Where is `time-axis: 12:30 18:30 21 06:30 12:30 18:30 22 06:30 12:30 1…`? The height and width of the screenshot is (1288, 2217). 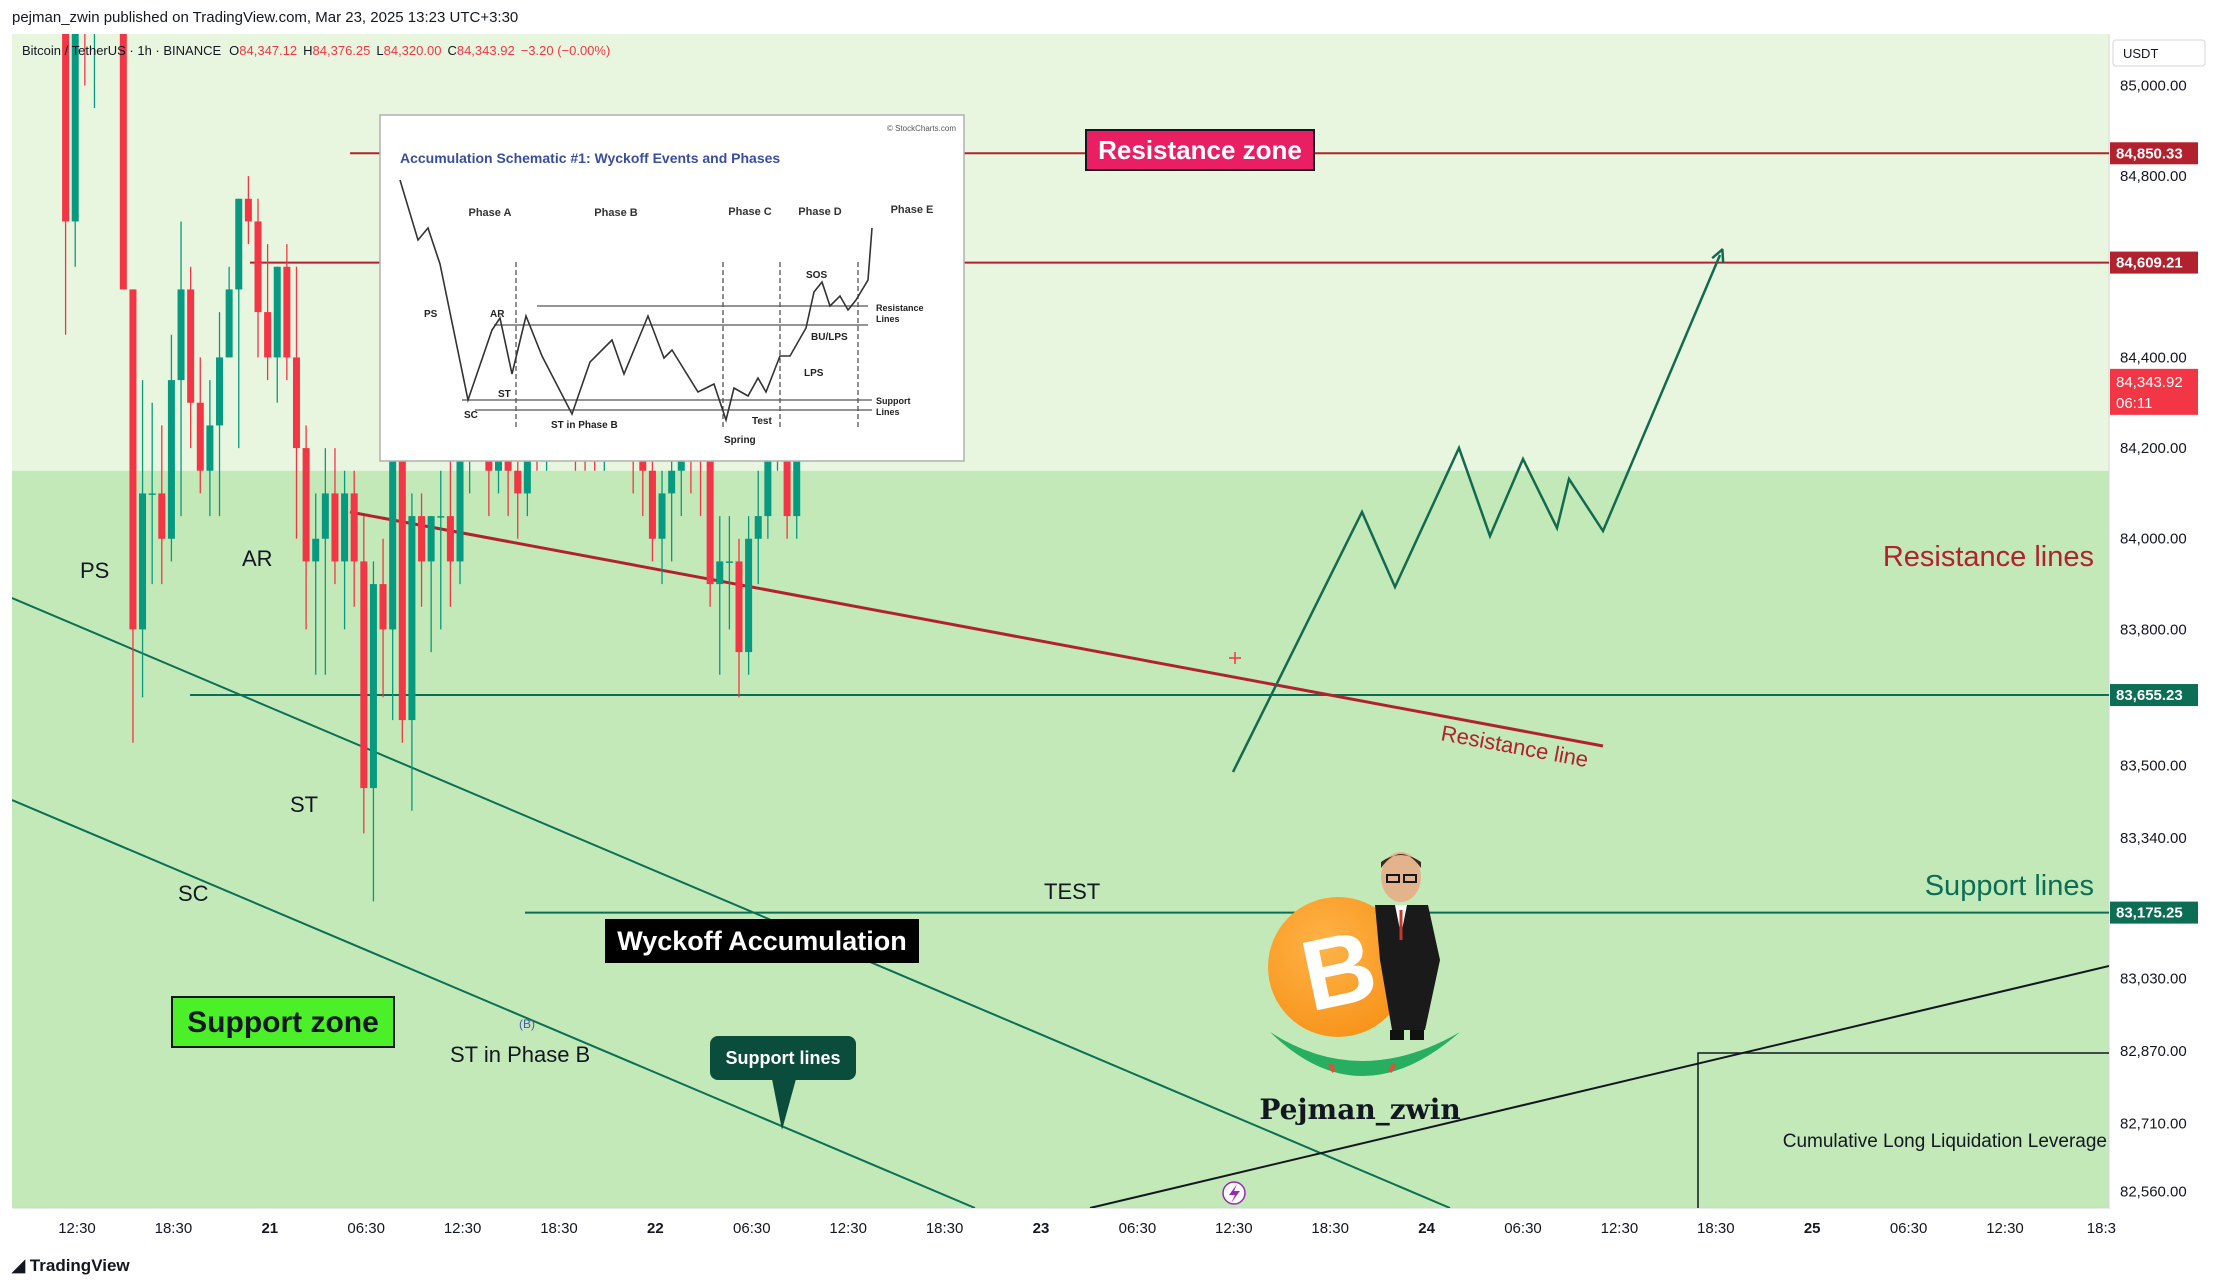
time-axis: 12:30 18:30 21 06:30 12:30 18:30 22 06:30 12:30 1… is located at coordinates (1108, 1227).